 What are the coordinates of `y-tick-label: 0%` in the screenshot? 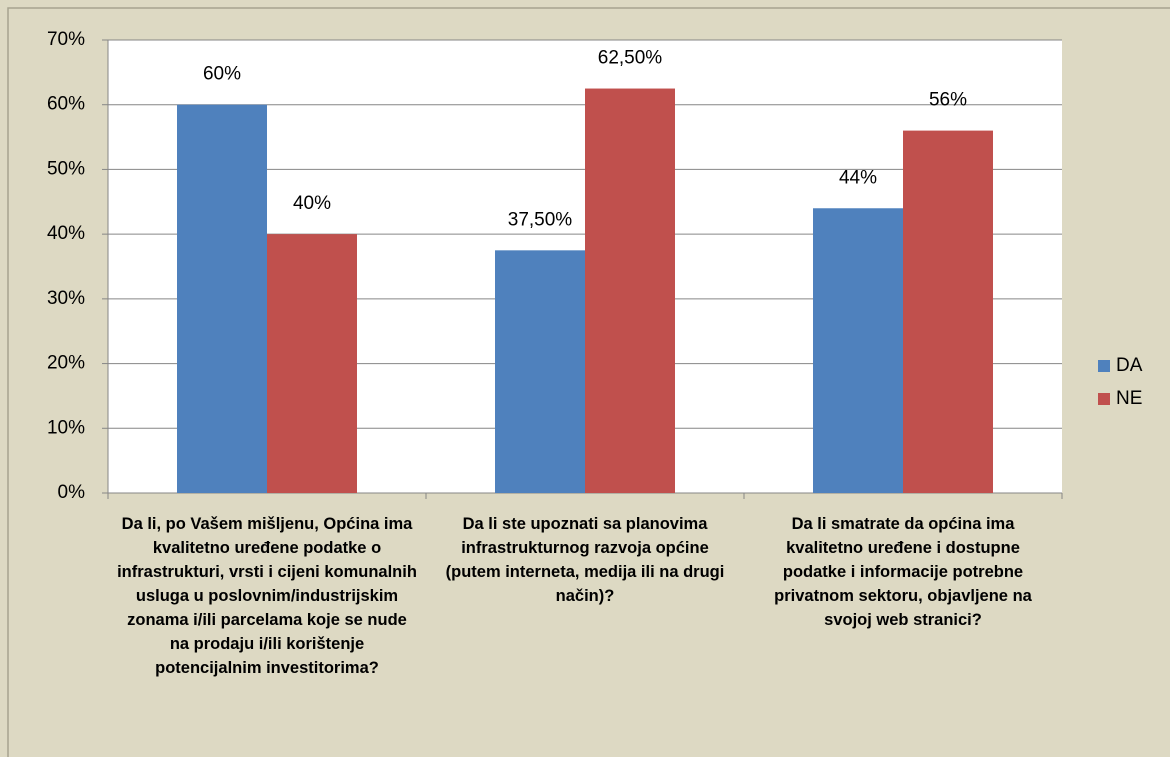 It's located at (72, 492).